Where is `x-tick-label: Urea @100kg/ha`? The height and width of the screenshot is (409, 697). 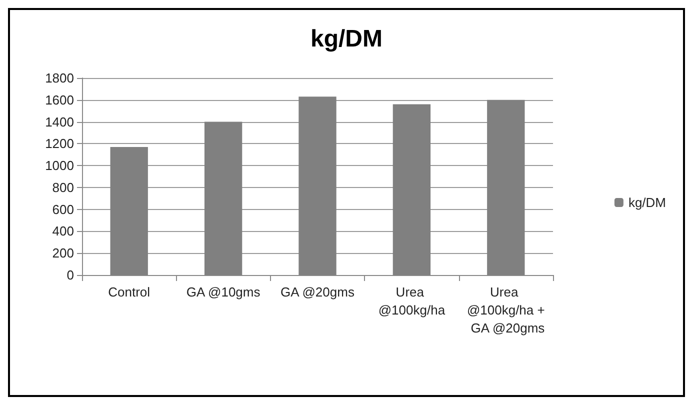
x-tick-label: Urea @100kg/ha is located at coordinates (412, 301).